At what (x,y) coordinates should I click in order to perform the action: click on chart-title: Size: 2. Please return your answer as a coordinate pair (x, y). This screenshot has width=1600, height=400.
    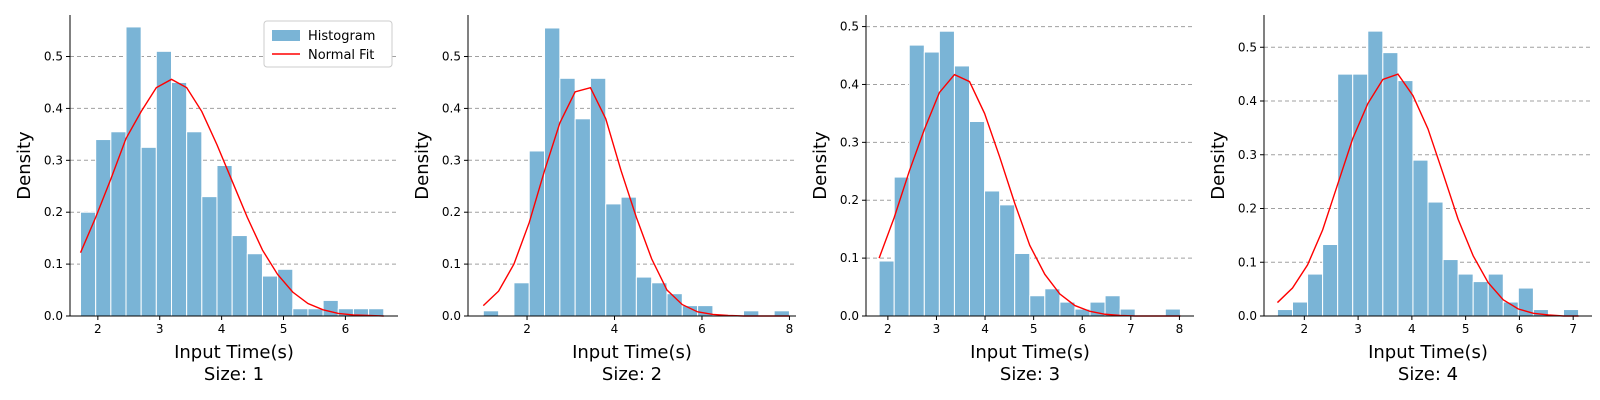
    Looking at the image, I should click on (632, 374).